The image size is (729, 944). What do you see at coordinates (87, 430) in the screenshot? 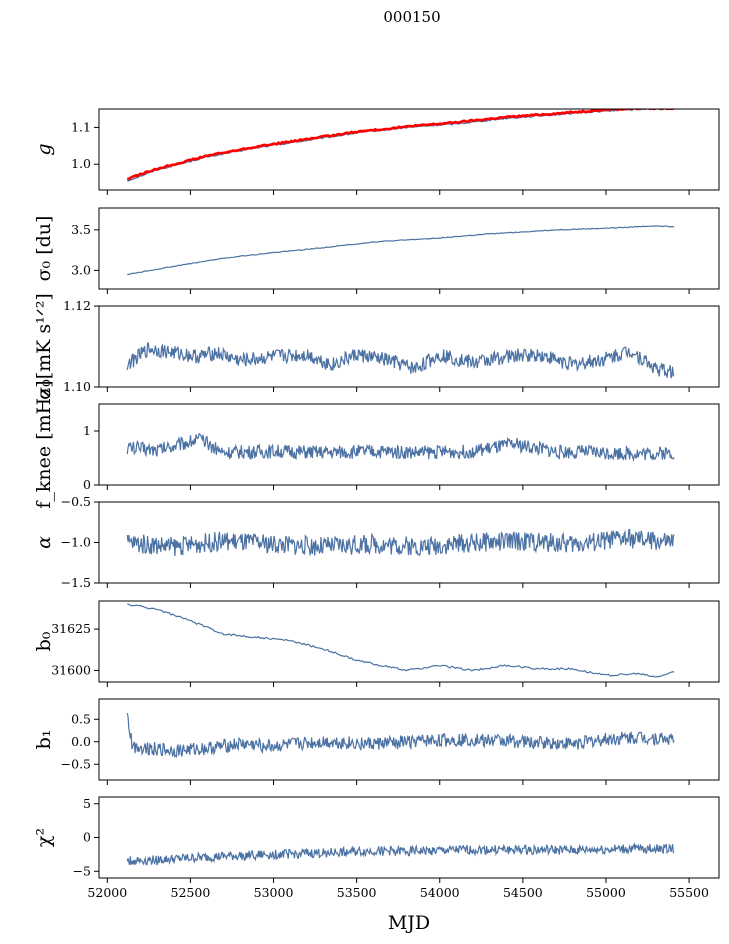
I see `y-tick-label: 1` at bounding box center [87, 430].